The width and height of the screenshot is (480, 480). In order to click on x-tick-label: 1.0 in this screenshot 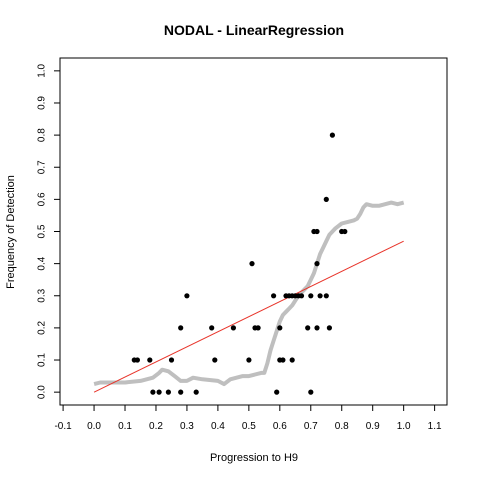, I will do `click(404, 426)`.